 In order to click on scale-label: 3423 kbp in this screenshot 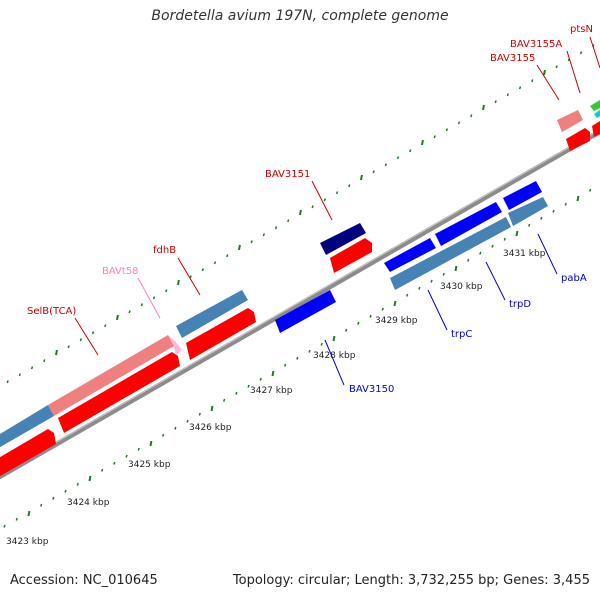, I will do `click(27, 542)`.